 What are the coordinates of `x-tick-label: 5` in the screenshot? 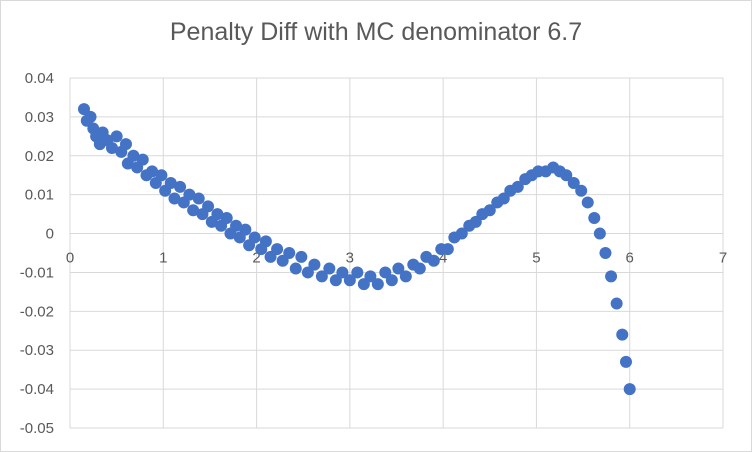 It's located at (536, 258).